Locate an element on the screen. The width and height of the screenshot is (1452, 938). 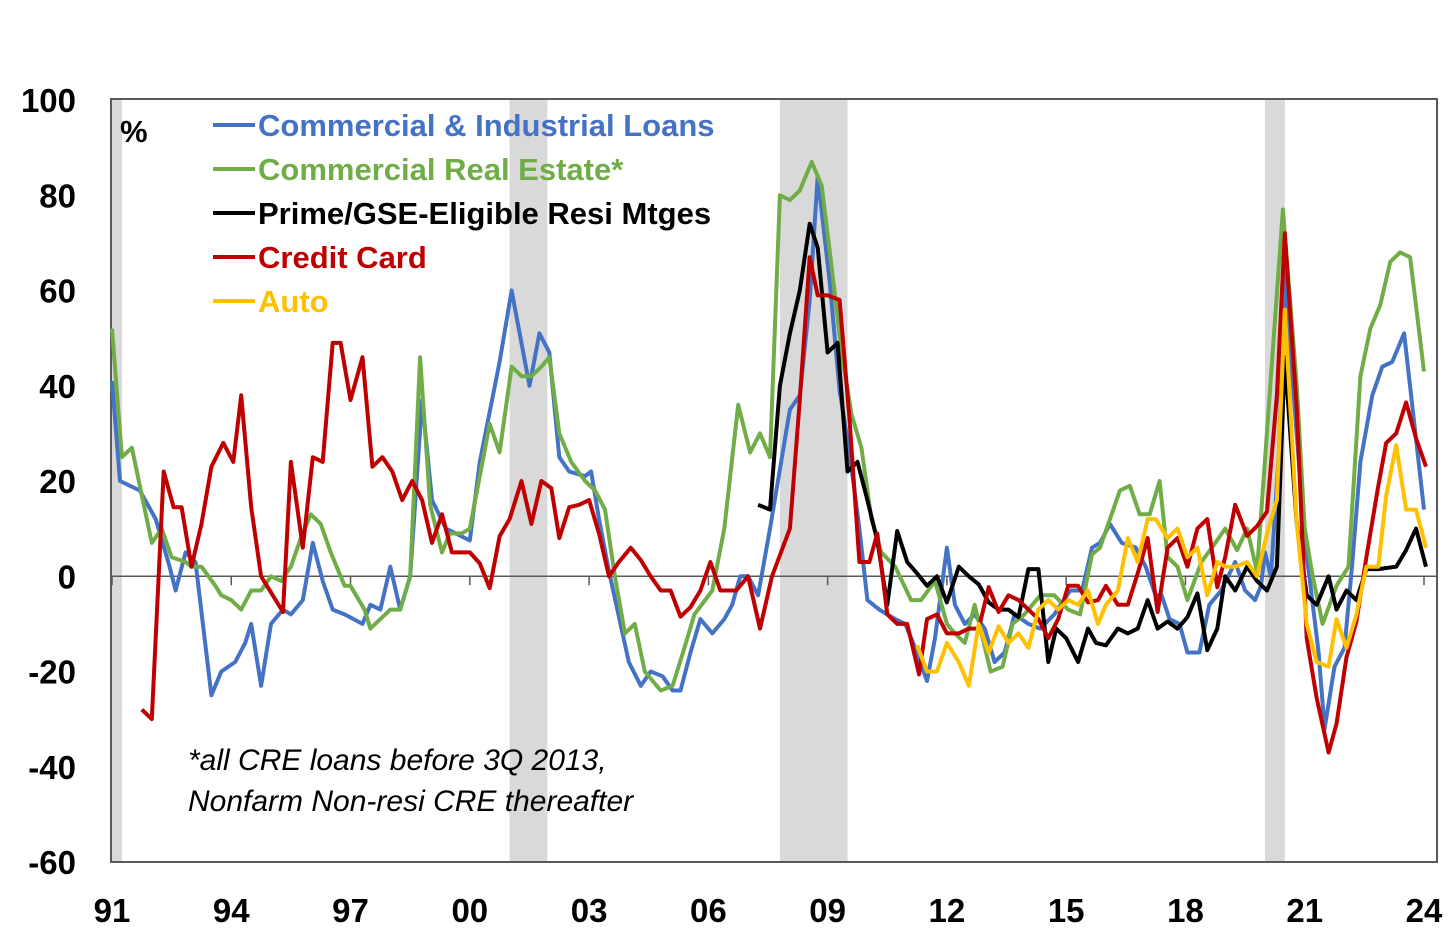
y-tick-label: 100 is located at coordinates (48, 100).